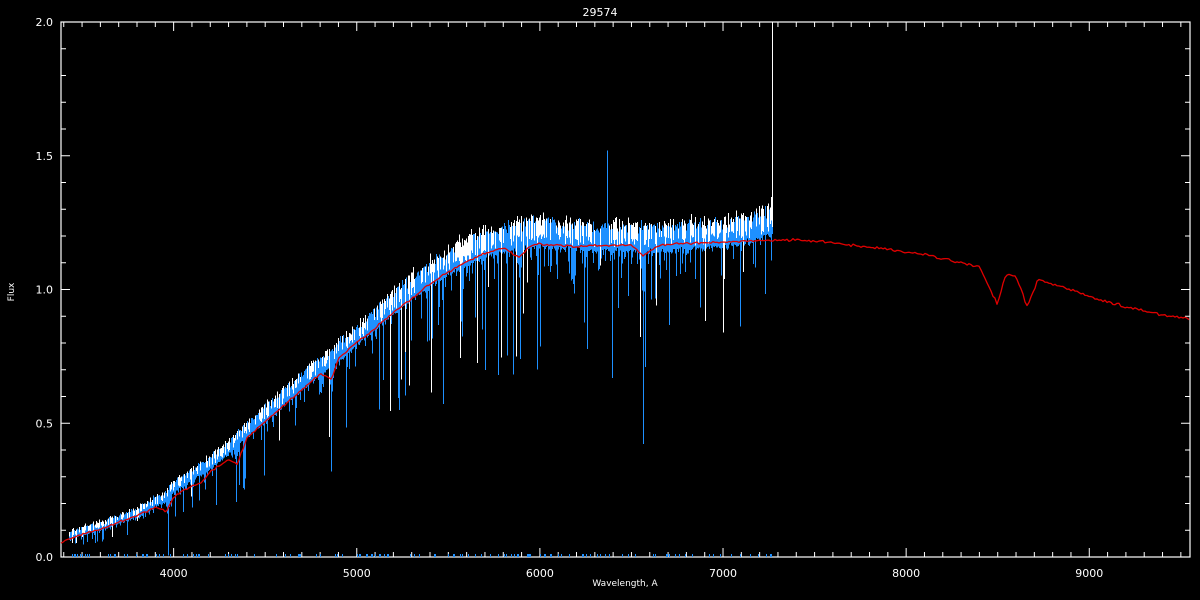  I want to click on x-tick-label: 4000, so click(174, 573).